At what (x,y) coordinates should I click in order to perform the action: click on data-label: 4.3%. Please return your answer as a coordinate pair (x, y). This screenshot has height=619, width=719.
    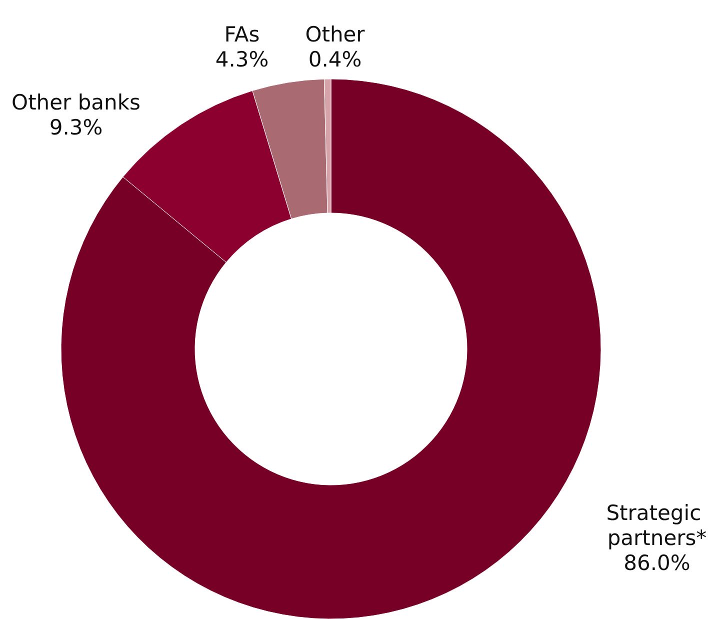
    Looking at the image, I should click on (242, 60).